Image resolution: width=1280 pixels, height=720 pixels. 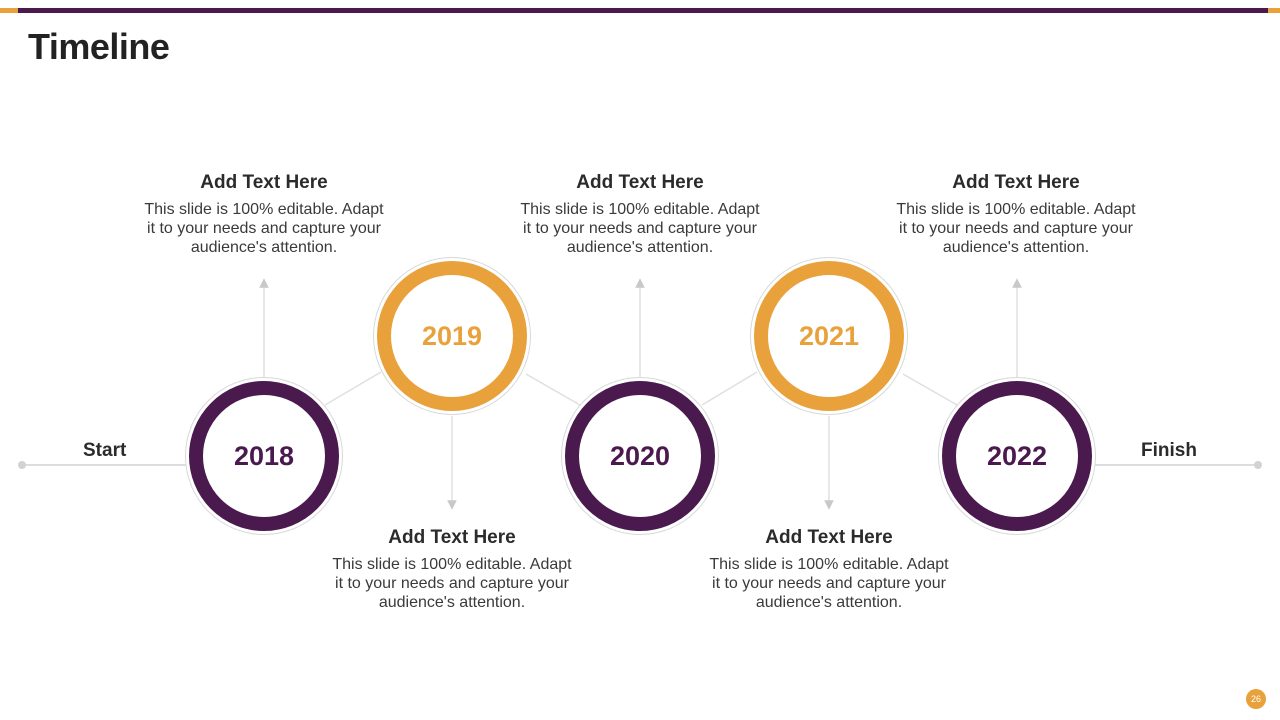 I want to click on connector-2019-2020, so click(x=553, y=389).